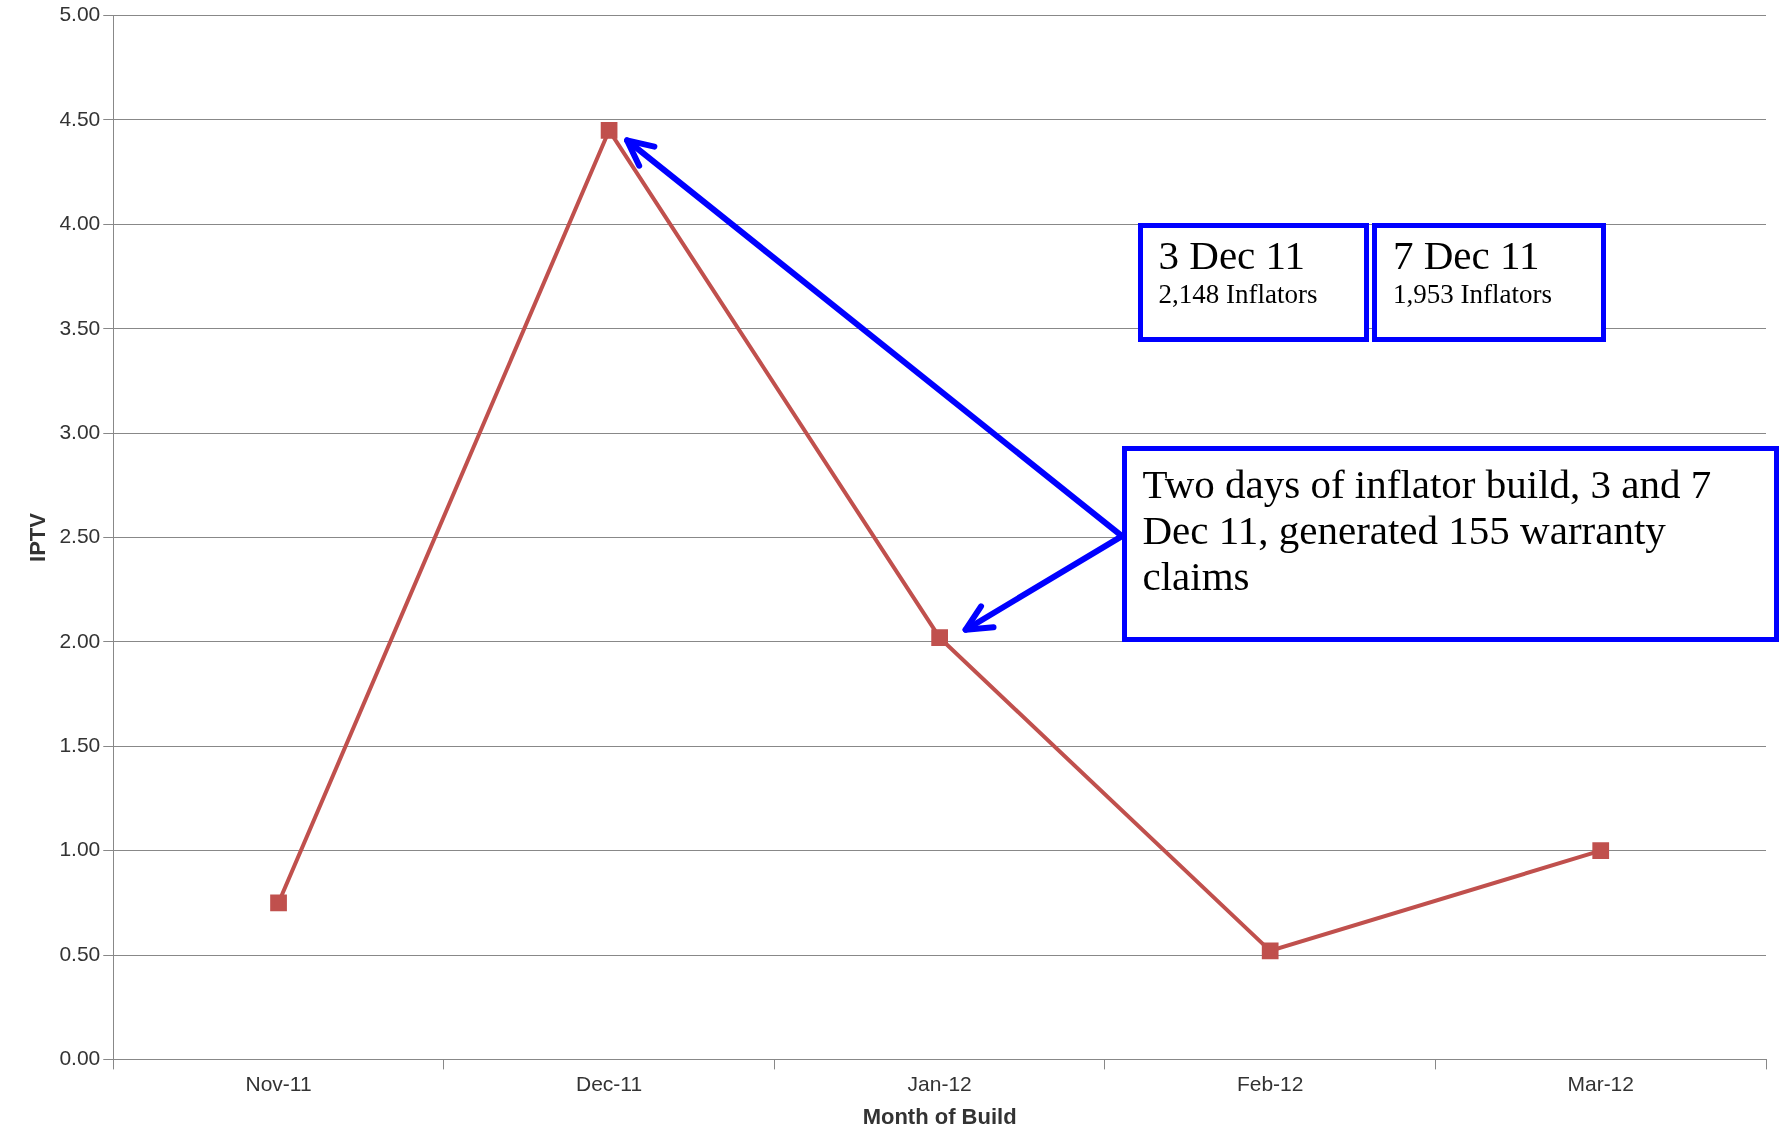 This screenshot has width=1783, height=1139. Describe the element at coordinates (609, 1083) in the screenshot. I see `x-tick-label: Dec-11` at that location.